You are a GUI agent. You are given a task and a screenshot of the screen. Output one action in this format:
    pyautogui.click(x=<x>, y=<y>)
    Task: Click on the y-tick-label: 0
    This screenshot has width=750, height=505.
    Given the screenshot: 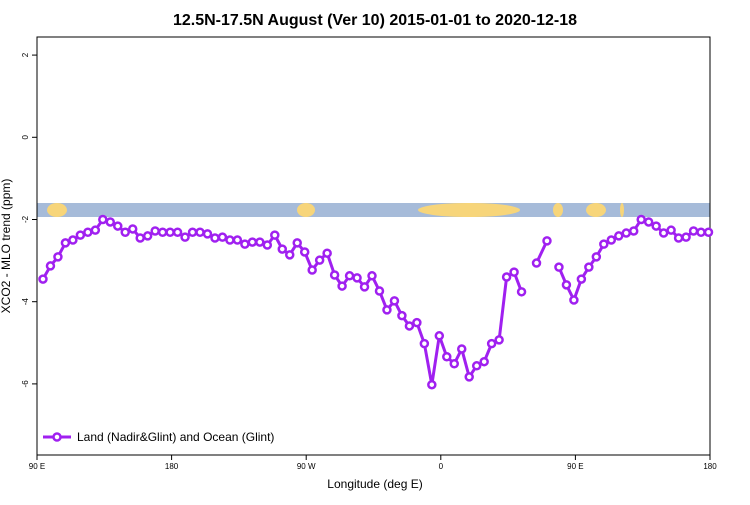 What is the action you would take?
    pyautogui.click(x=25, y=137)
    